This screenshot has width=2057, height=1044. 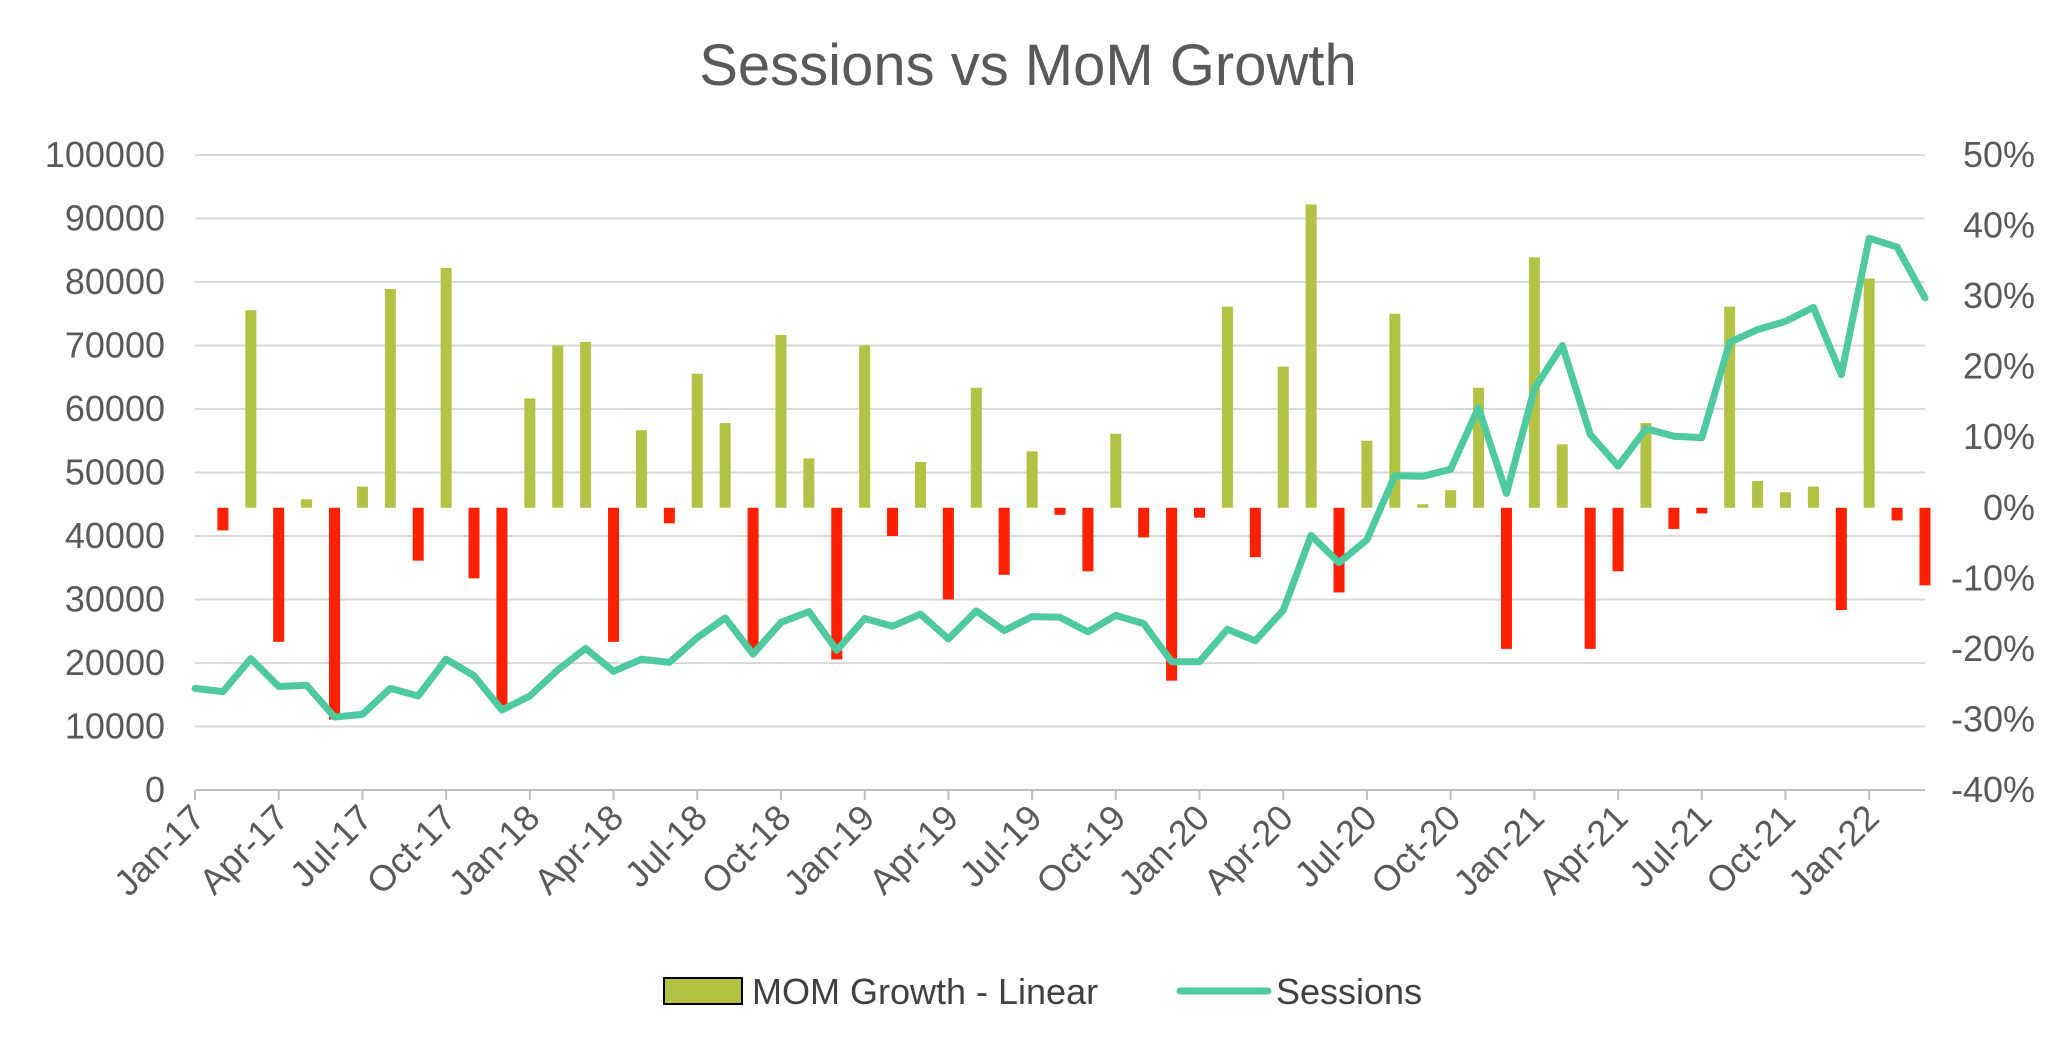 I want to click on x-tick-label: Oct-21, so click(x=1750, y=849).